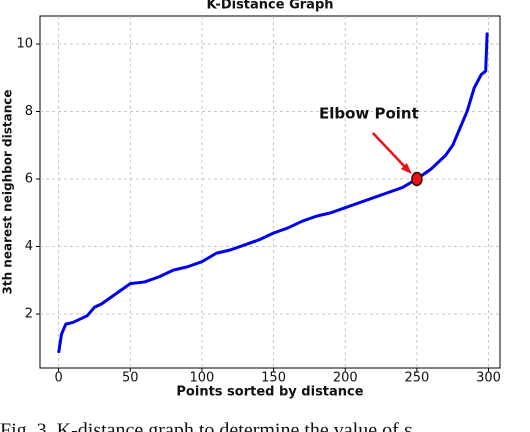 The height and width of the screenshot is (432, 530). What do you see at coordinates (345, 378) in the screenshot?
I see `x-tick-label: 200` at bounding box center [345, 378].